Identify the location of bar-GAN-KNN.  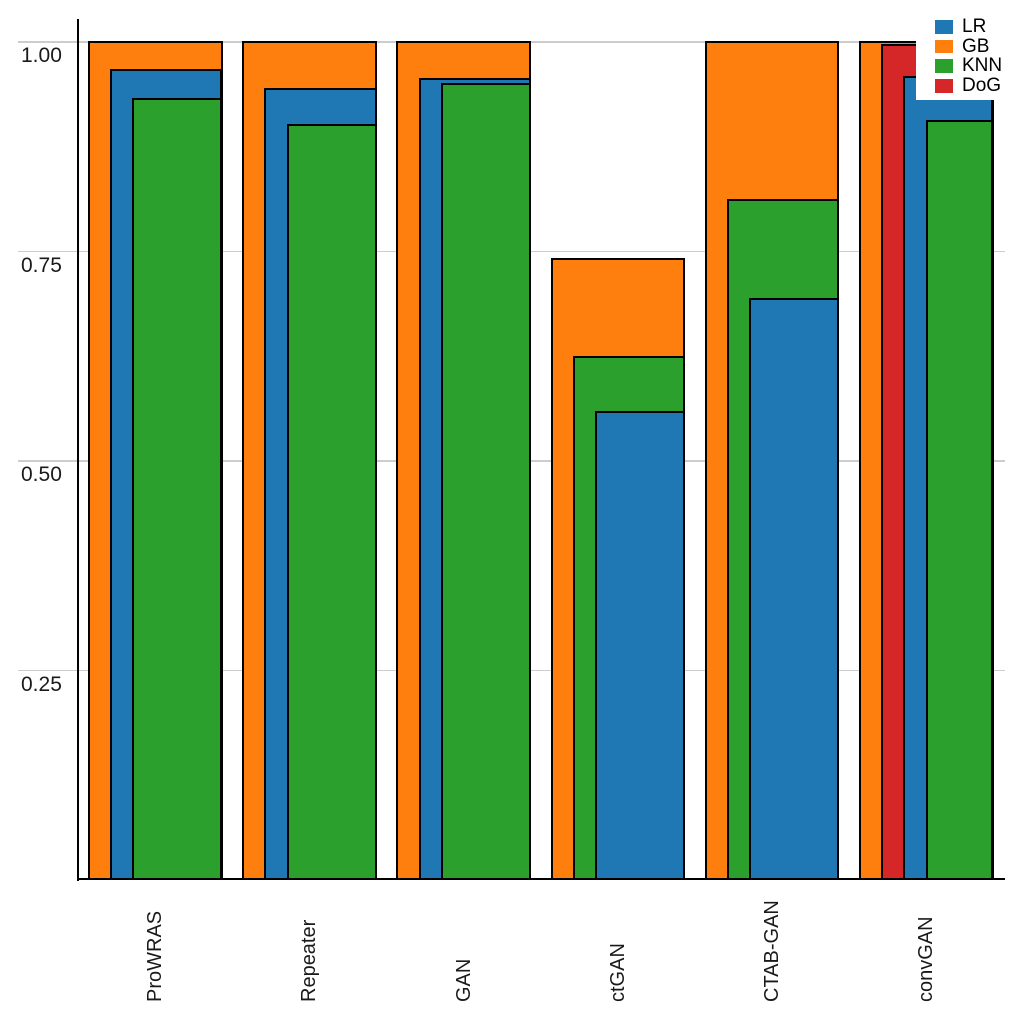
(485, 481).